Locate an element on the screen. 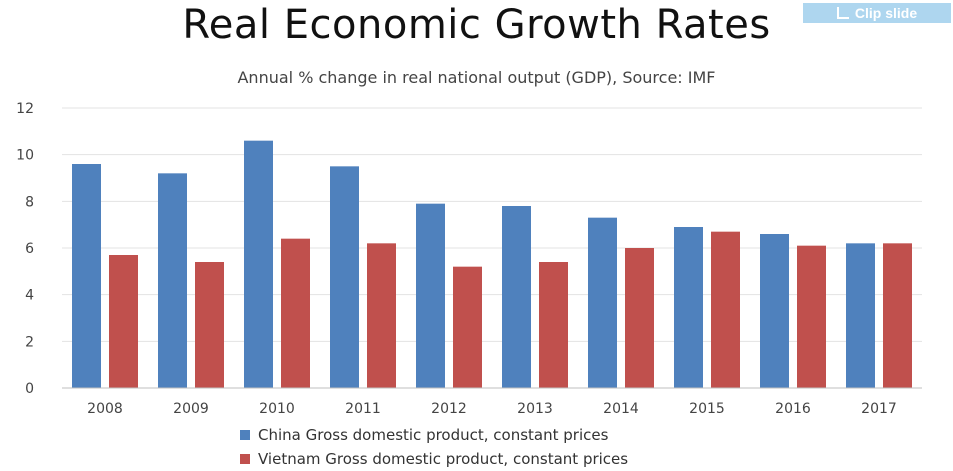 The height and width of the screenshot is (471, 953). bar-china-2010 is located at coordinates (258, 264).